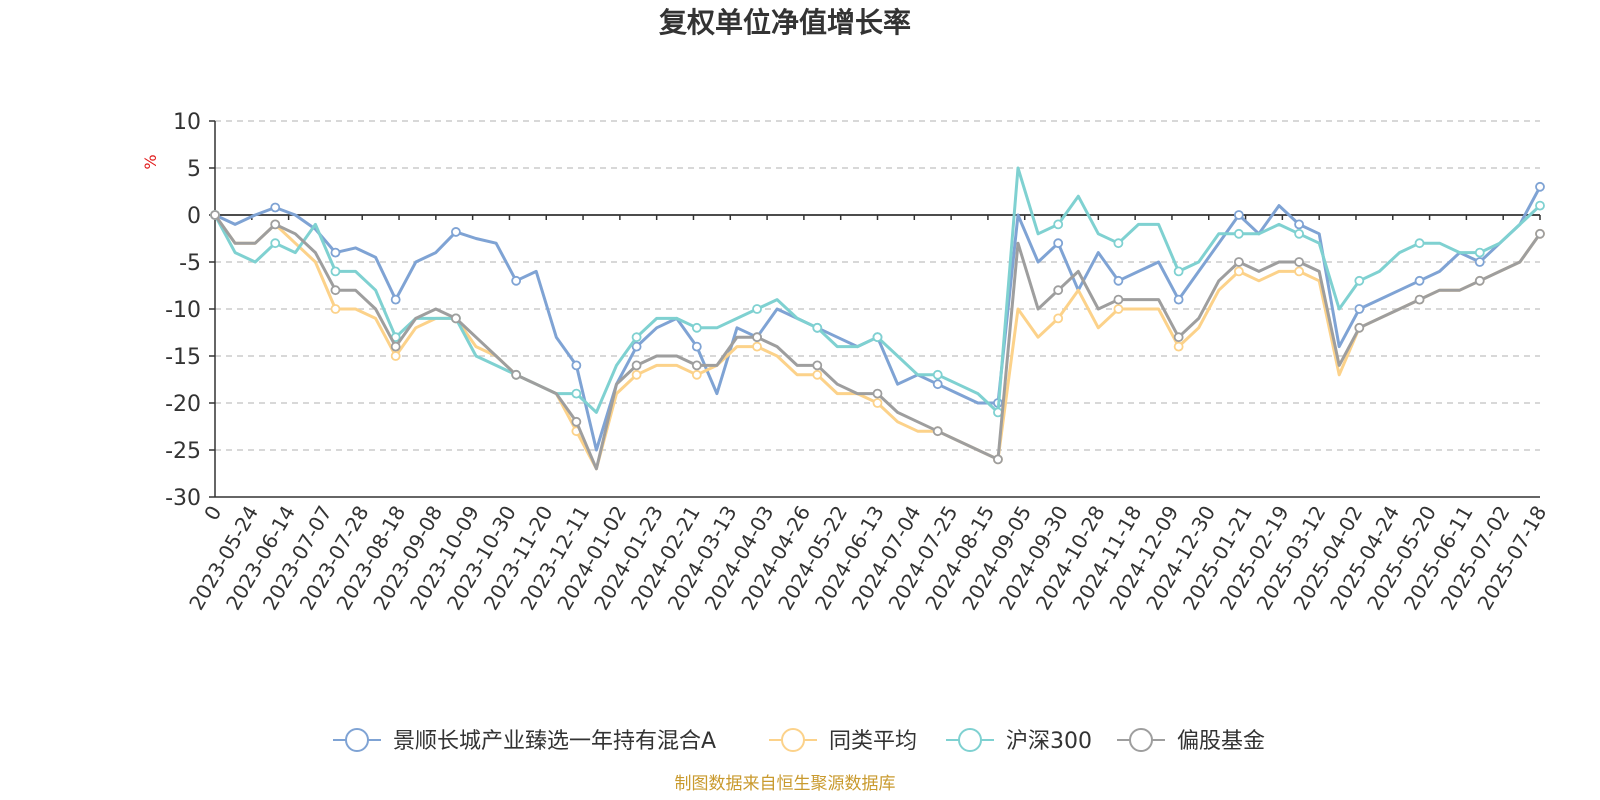 This screenshot has height=800, width=1600. I want to click on y-tick-label: -10, so click(183, 310).